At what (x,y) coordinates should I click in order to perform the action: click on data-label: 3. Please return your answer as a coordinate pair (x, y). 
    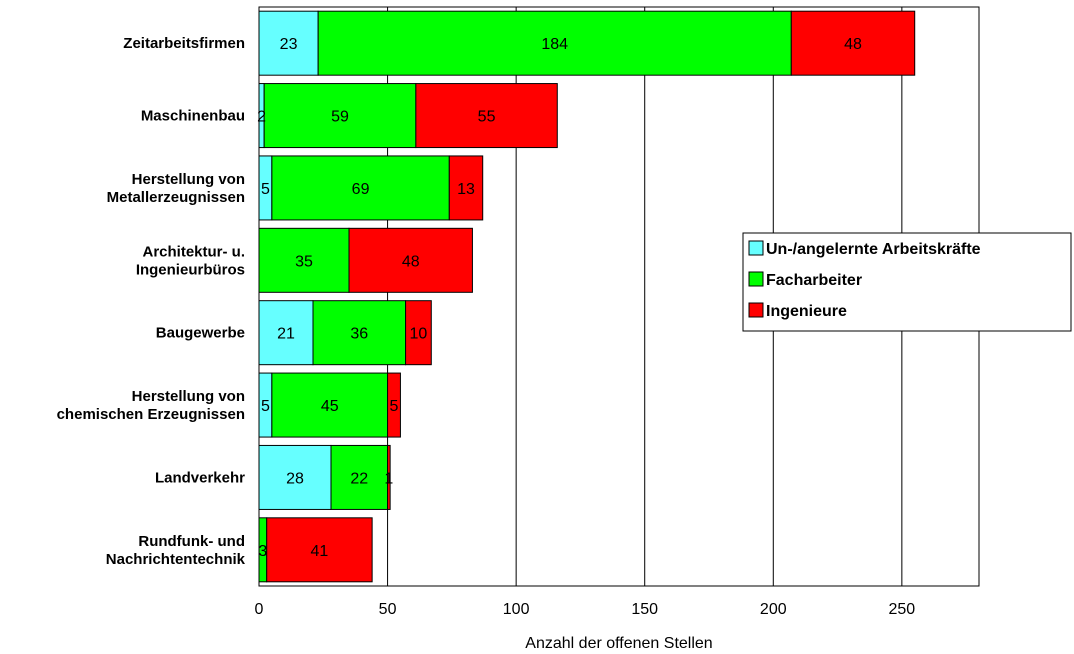
    Looking at the image, I should click on (262, 551).